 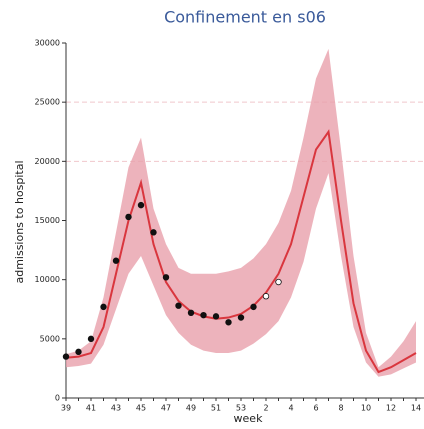 I want to click on x-tick-label: 43, so click(x=116, y=408).